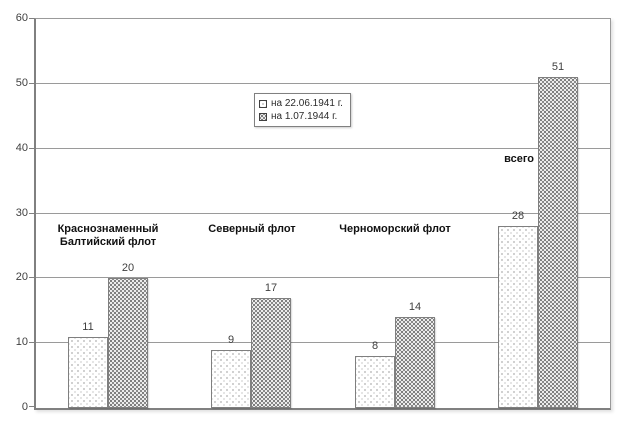  What do you see at coordinates (21, 18) in the screenshot?
I see `y-axis-label-60: 60` at bounding box center [21, 18].